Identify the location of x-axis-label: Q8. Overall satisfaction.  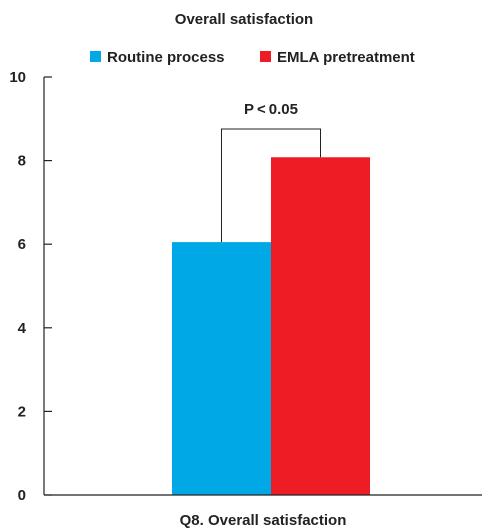
(263, 520).